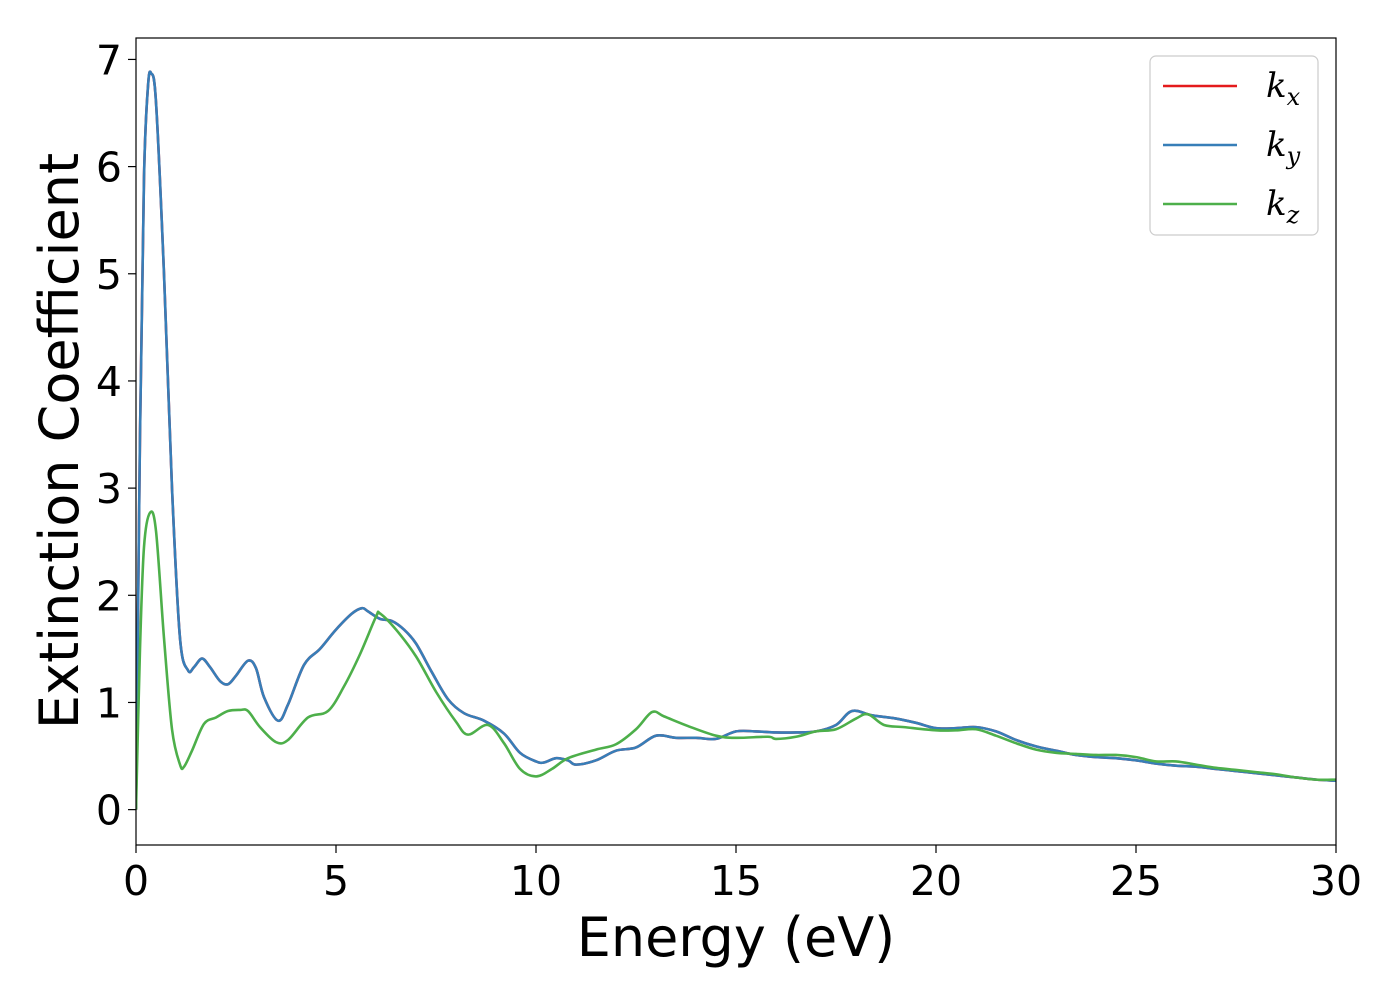 The height and width of the screenshot is (1000, 1400). Describe the element at coordinates (109, 60) in the screenshot. I see `y-tick-label: 7` at that location.